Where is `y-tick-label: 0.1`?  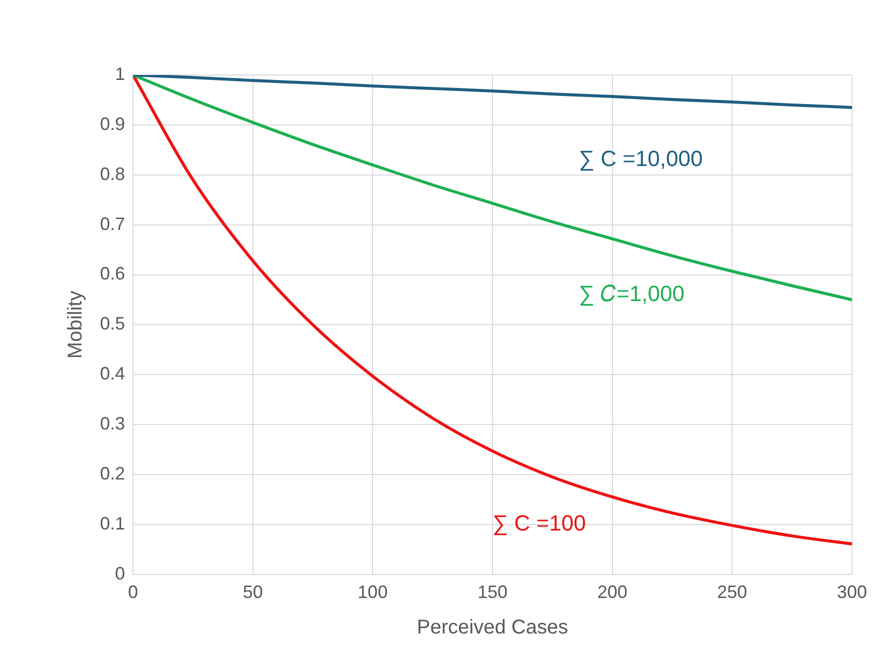
y-tick-label: 0.1 is located at coordinates (113, 523).